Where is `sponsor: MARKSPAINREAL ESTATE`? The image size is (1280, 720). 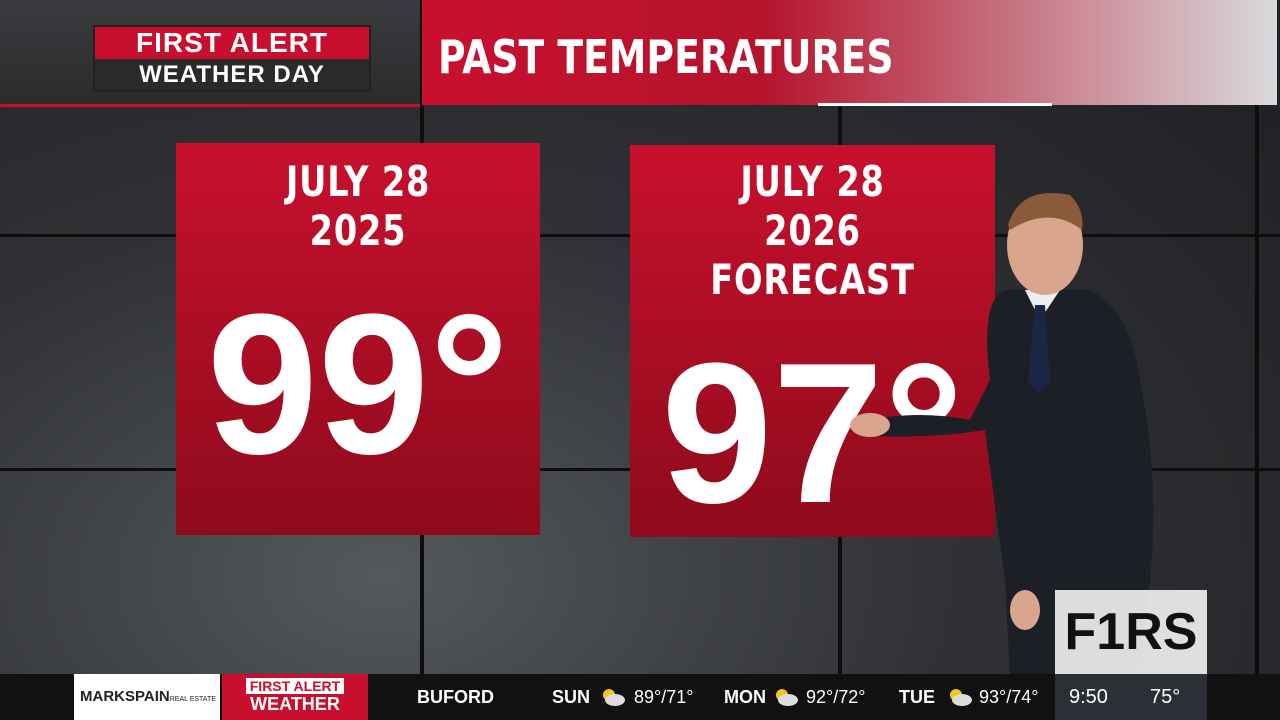
sponsor: MARKSPAINREAL ESTATE is located at coordinates (147, 697).